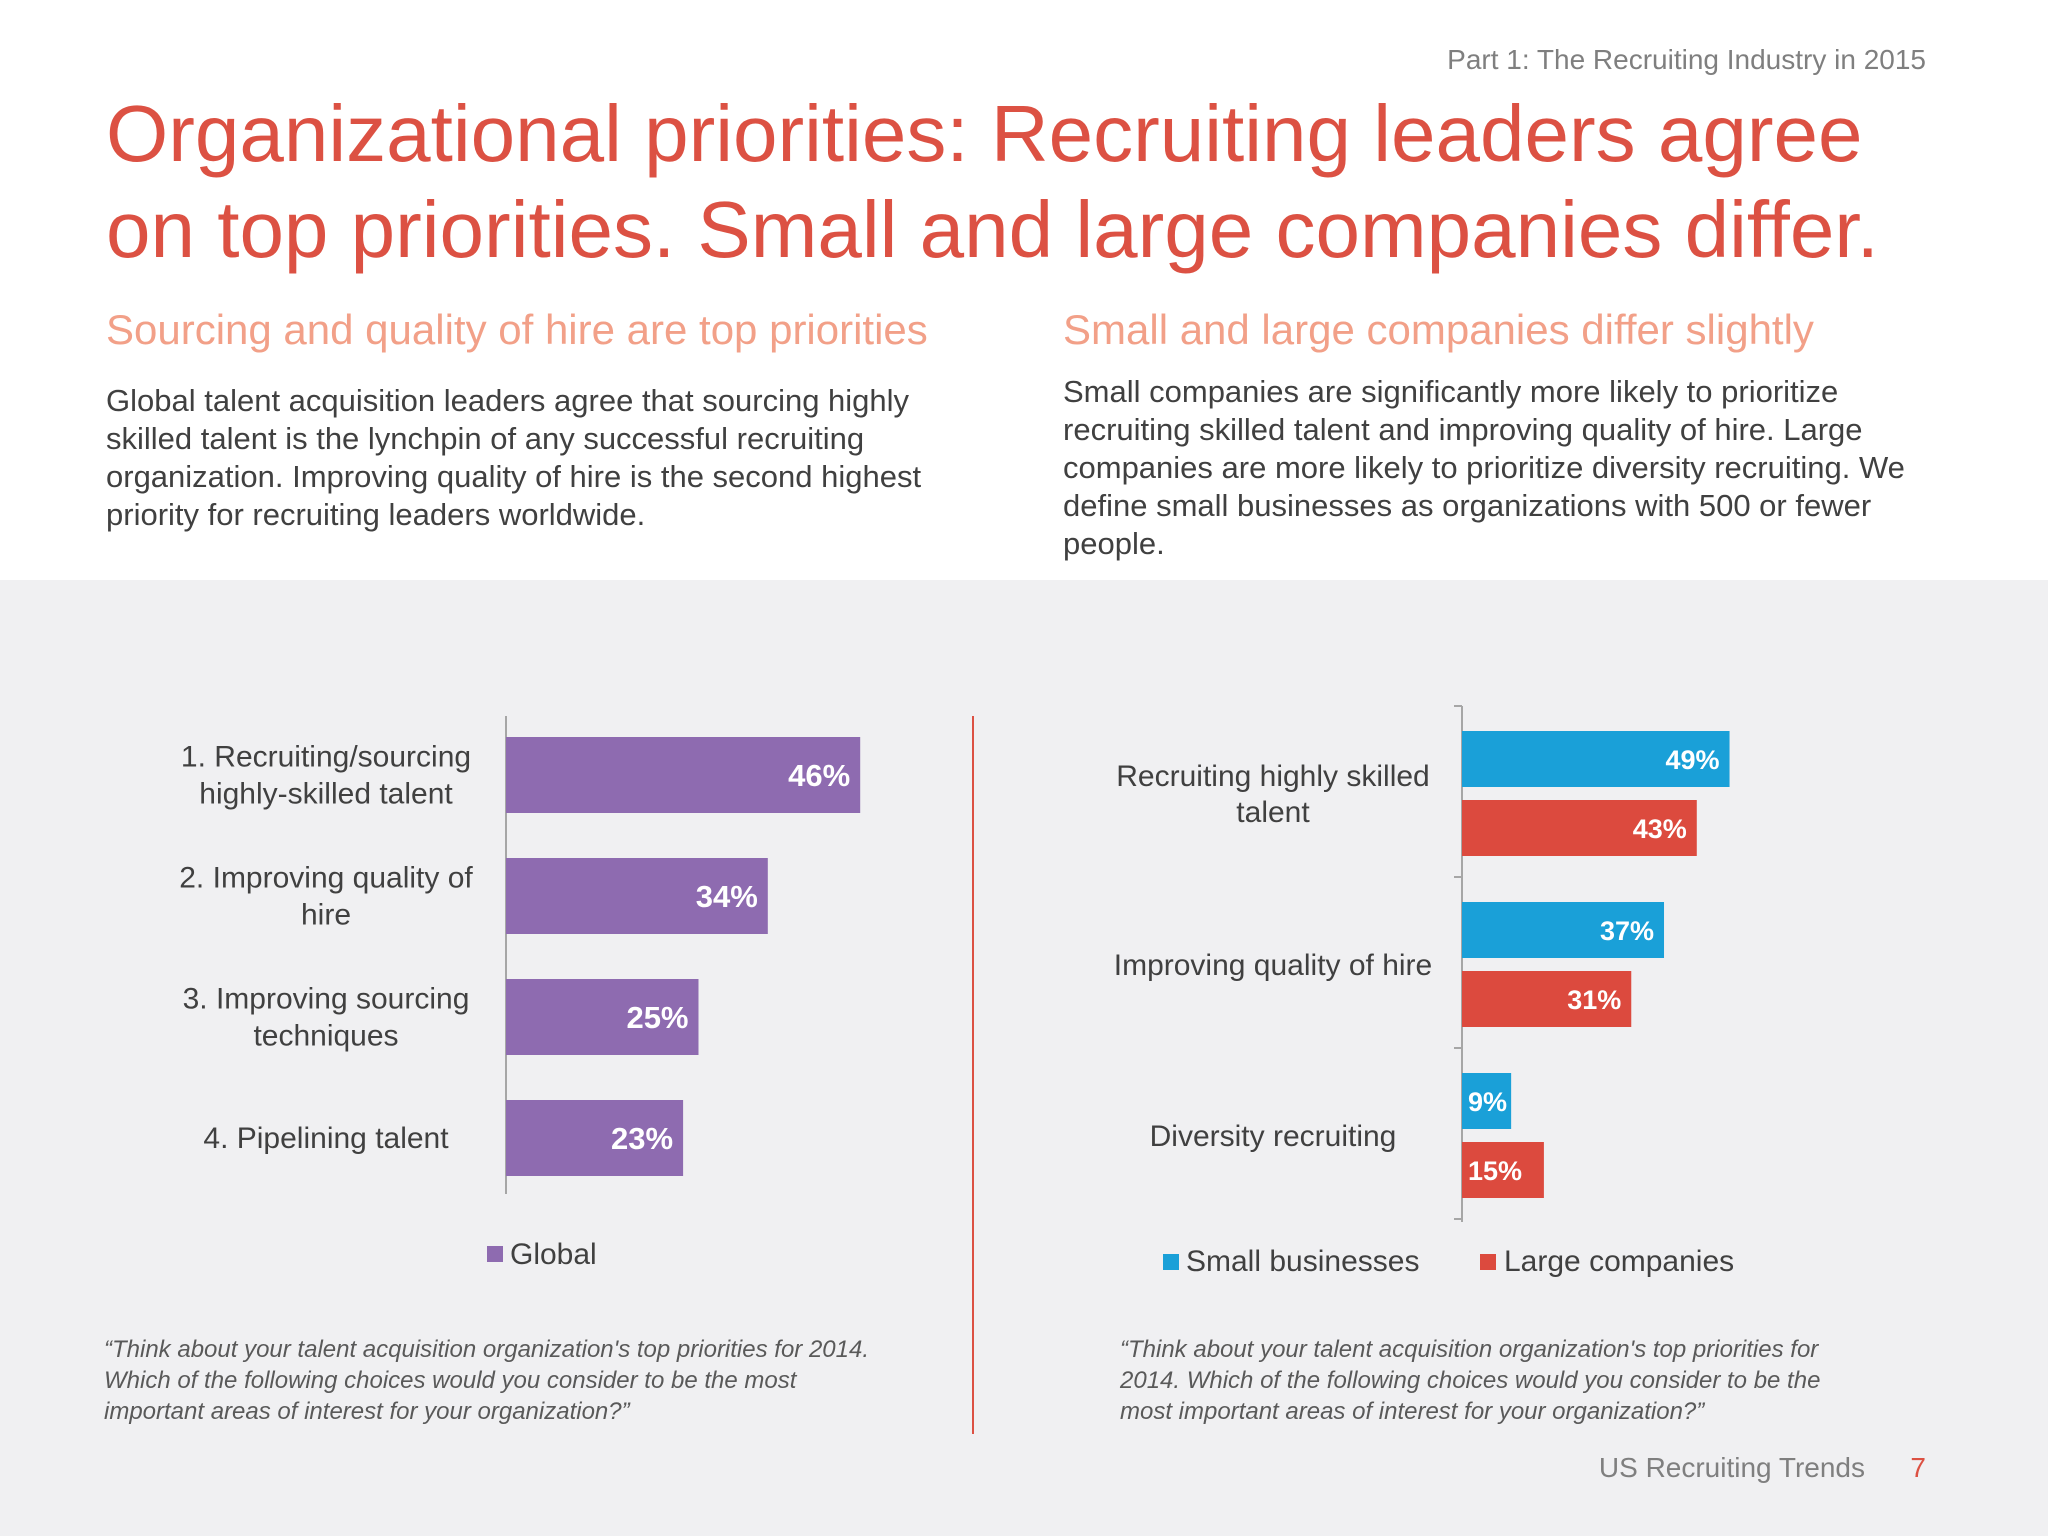  What do you see at coordinates (1594, 1000) in the screenshot?
I see `bar-value-label: 31%` at bounding box center [1594, 1000].